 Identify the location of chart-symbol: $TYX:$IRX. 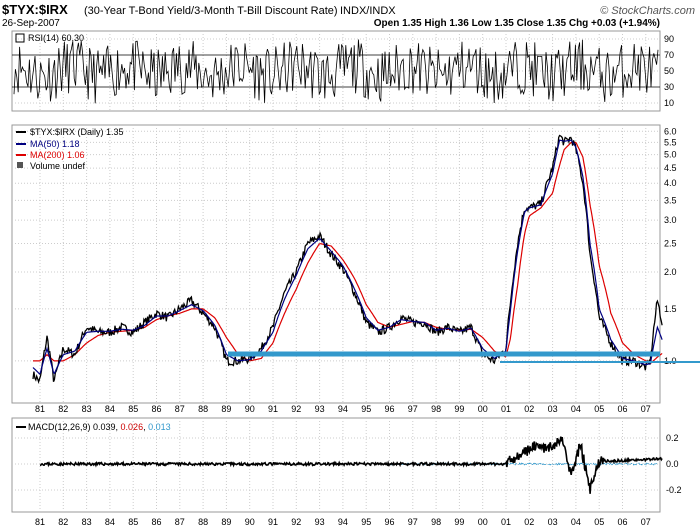
(35, 9).